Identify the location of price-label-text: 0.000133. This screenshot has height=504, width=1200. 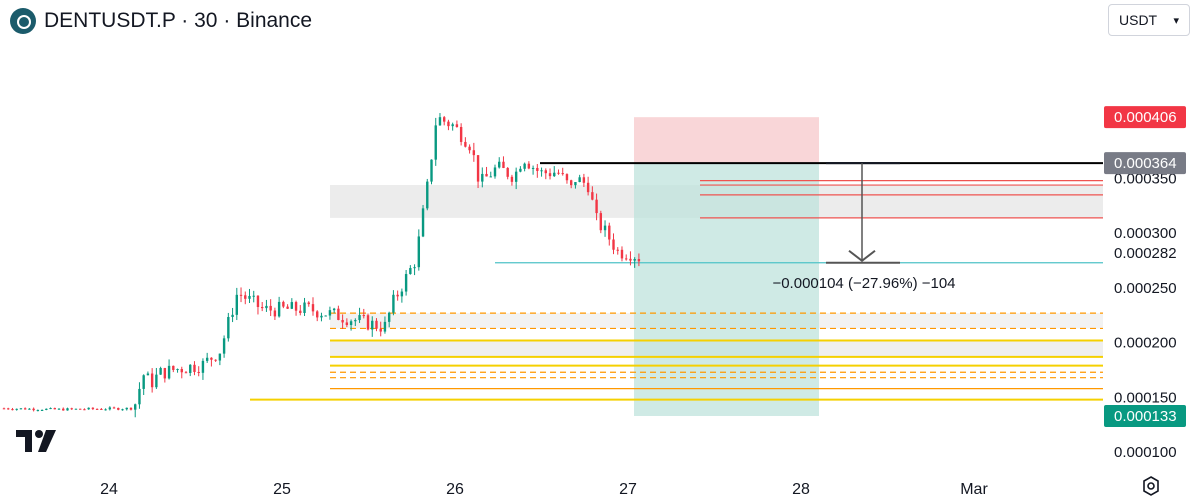
(1145, 416).